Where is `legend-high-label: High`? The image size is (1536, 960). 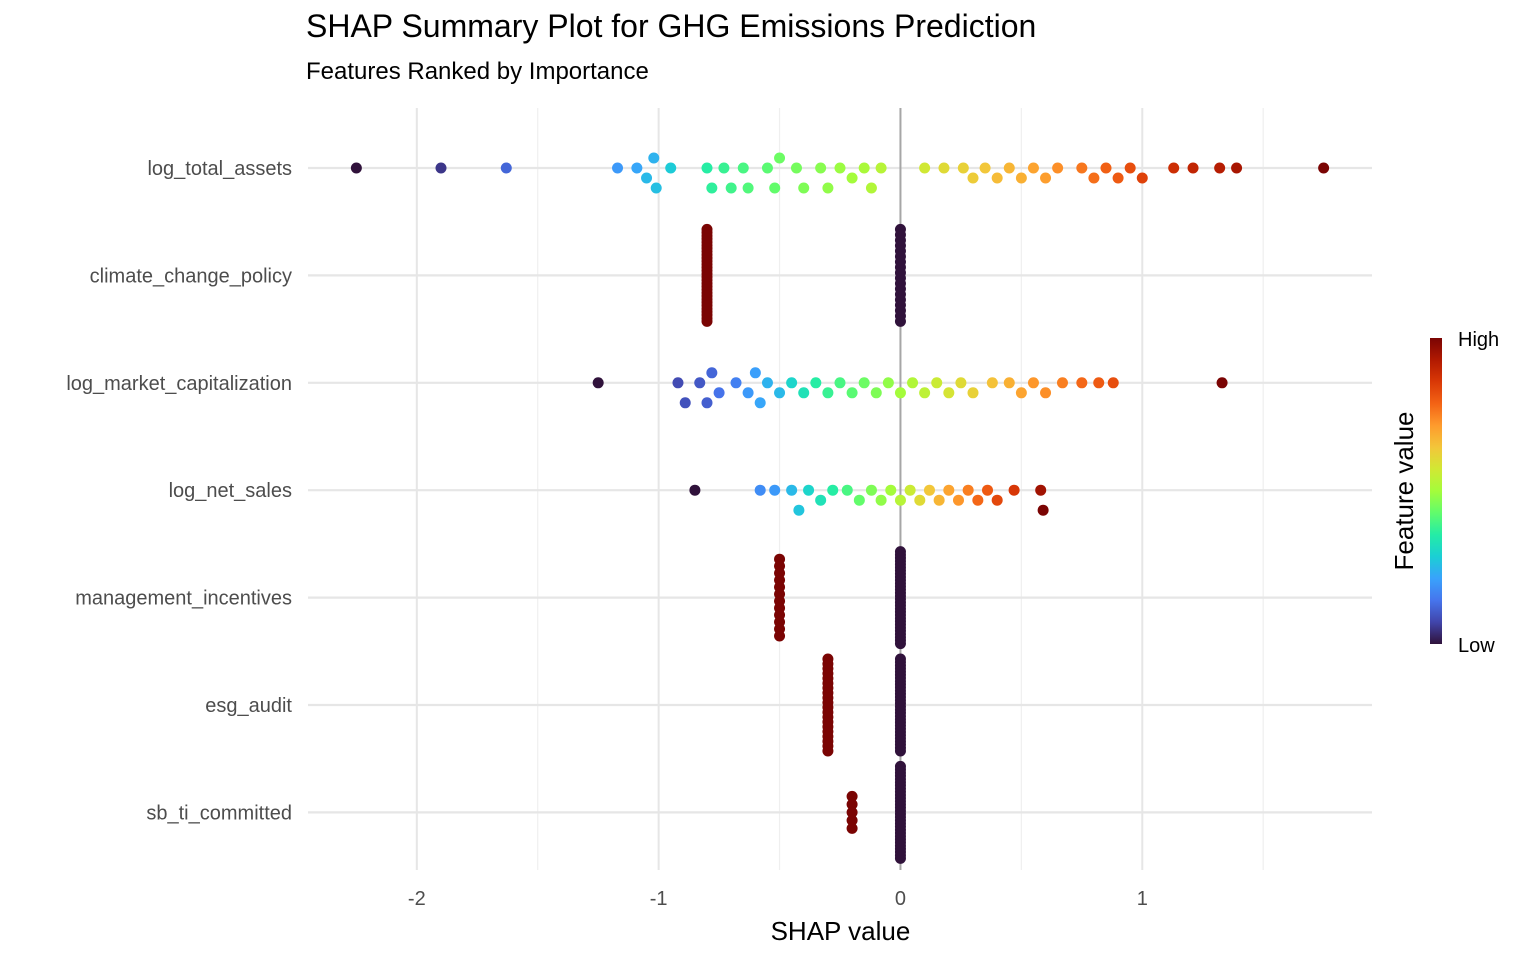
legend-high-label: High is located at coordinates (1478, 340).